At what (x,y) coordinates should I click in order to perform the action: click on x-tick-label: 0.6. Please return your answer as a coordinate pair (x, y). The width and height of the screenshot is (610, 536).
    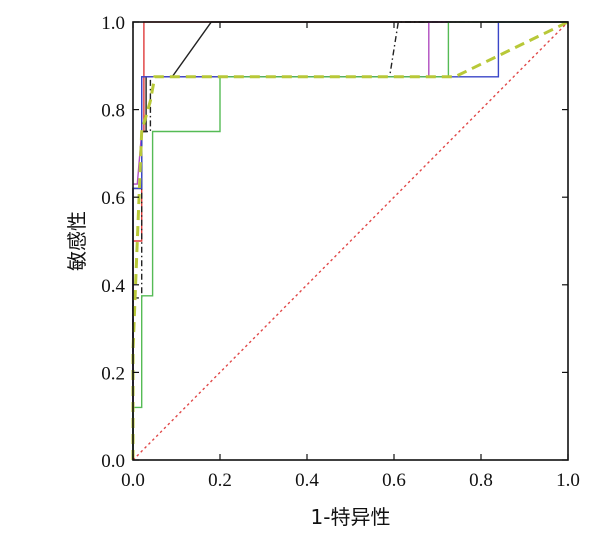
    Looking at the image, I should click on (394, 480).